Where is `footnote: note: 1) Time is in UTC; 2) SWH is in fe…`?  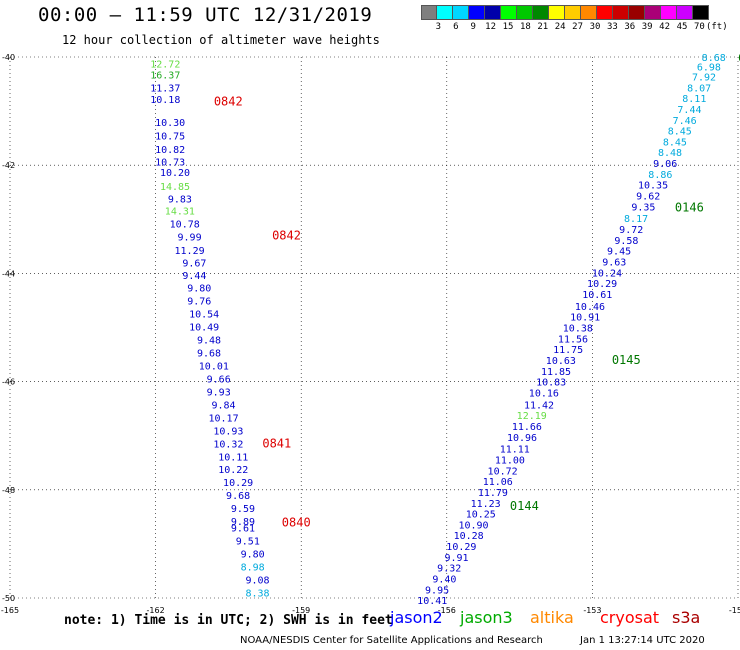 footnote: note: 1) Time is in UTC; 2) SWH is in fe… is located at coordinates (228, 620).